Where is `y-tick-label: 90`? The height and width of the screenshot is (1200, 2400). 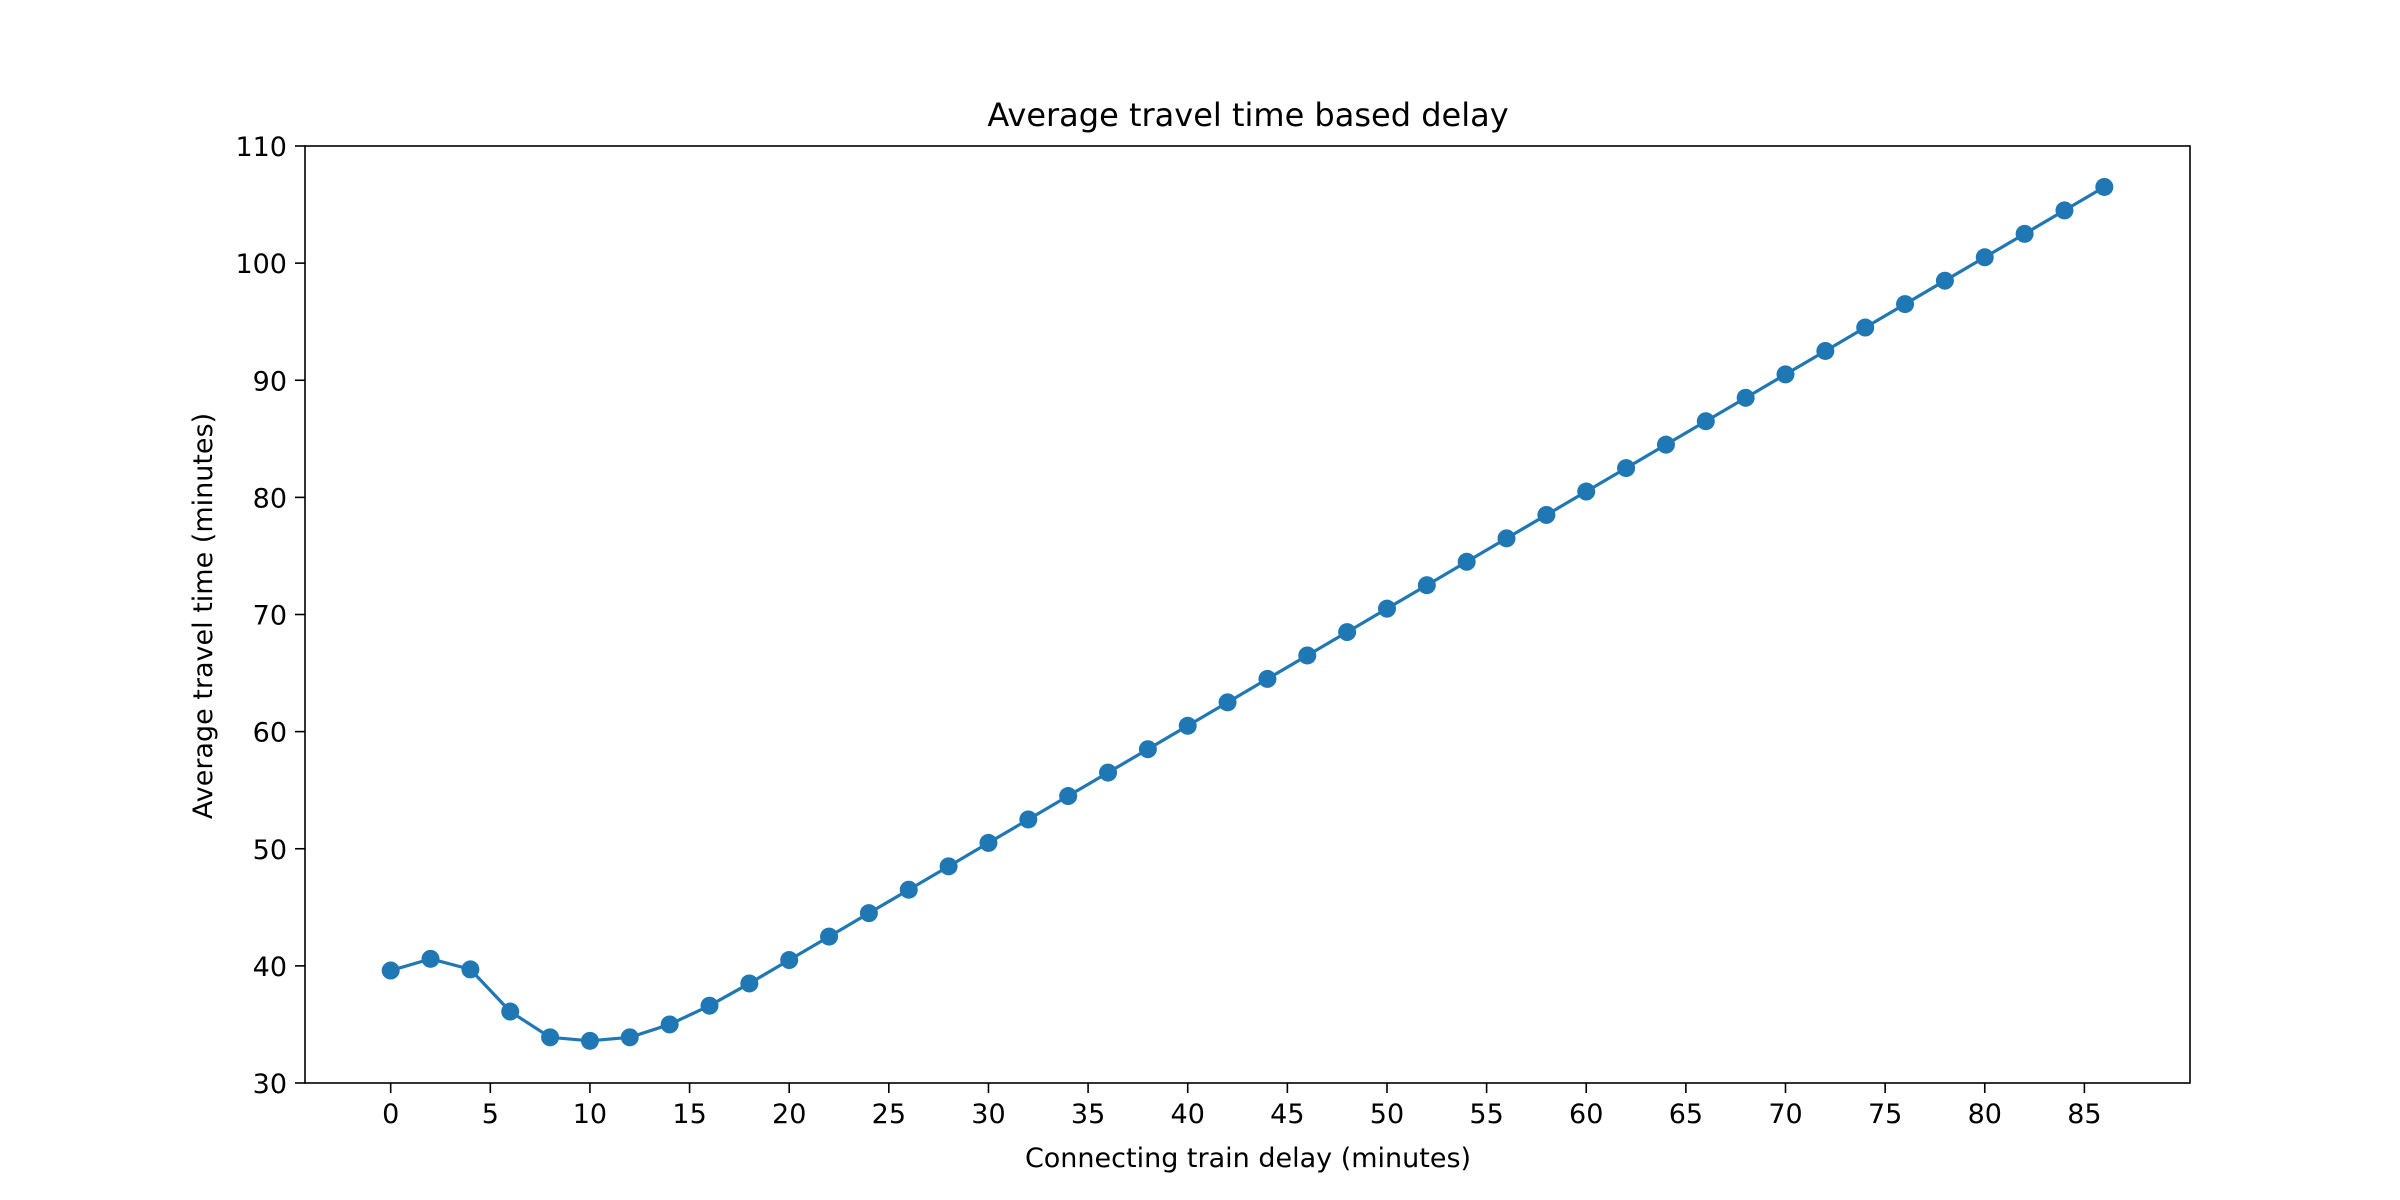 y-tick-label: 90 is located at coordinates (270, 381).